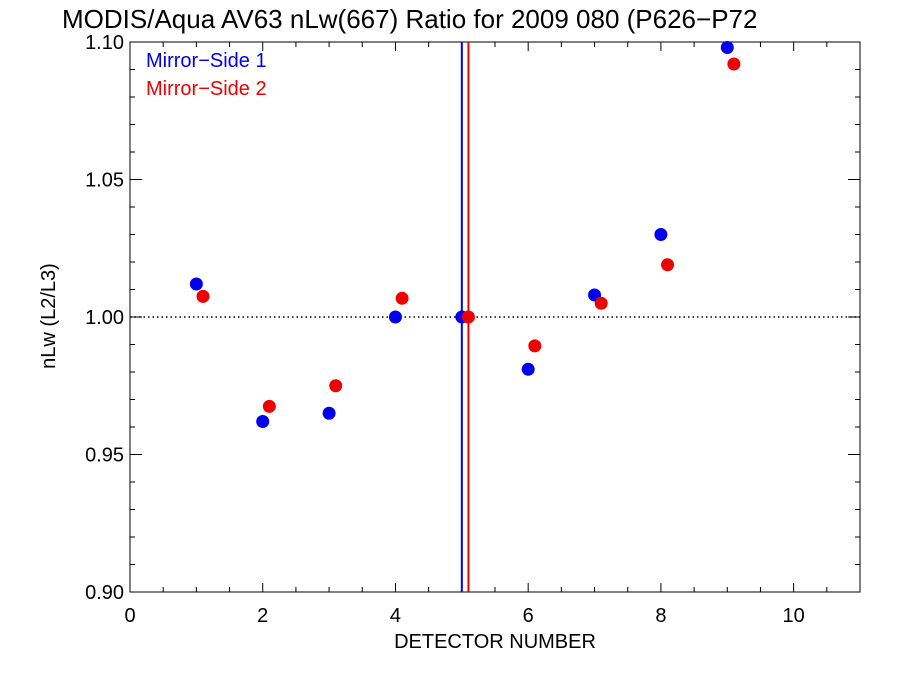  What do you see at coordinates (528, 616) in the screenshot?
I see `x-tick-label: 6` at bounding box center [528, 616].